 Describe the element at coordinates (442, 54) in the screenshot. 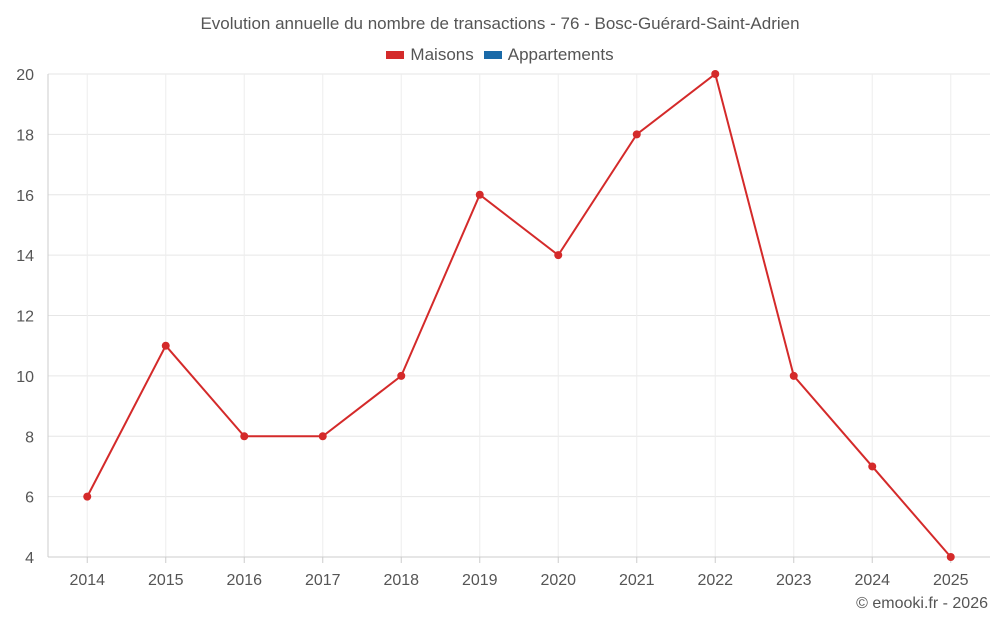

I see `legend-label-maisons: Maisons` at that location.